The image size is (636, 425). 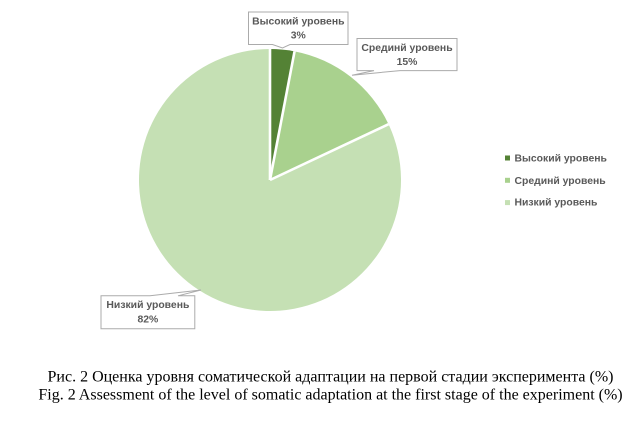 I want to click on svg-text: 3%, so click(x=298, y=36).